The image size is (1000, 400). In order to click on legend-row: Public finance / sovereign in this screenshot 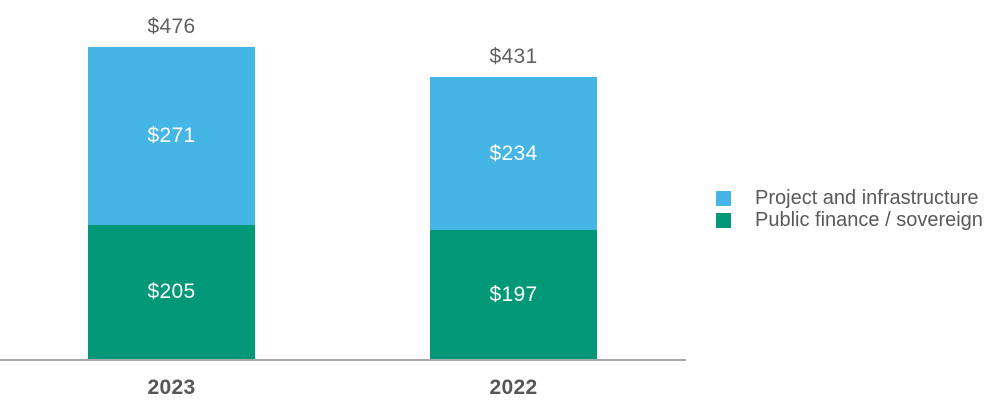, I will do `click(849, 220)`.